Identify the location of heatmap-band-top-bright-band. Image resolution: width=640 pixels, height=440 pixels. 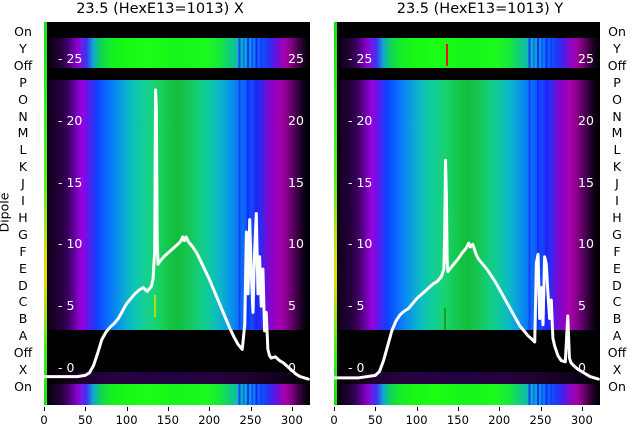
(177, 52).